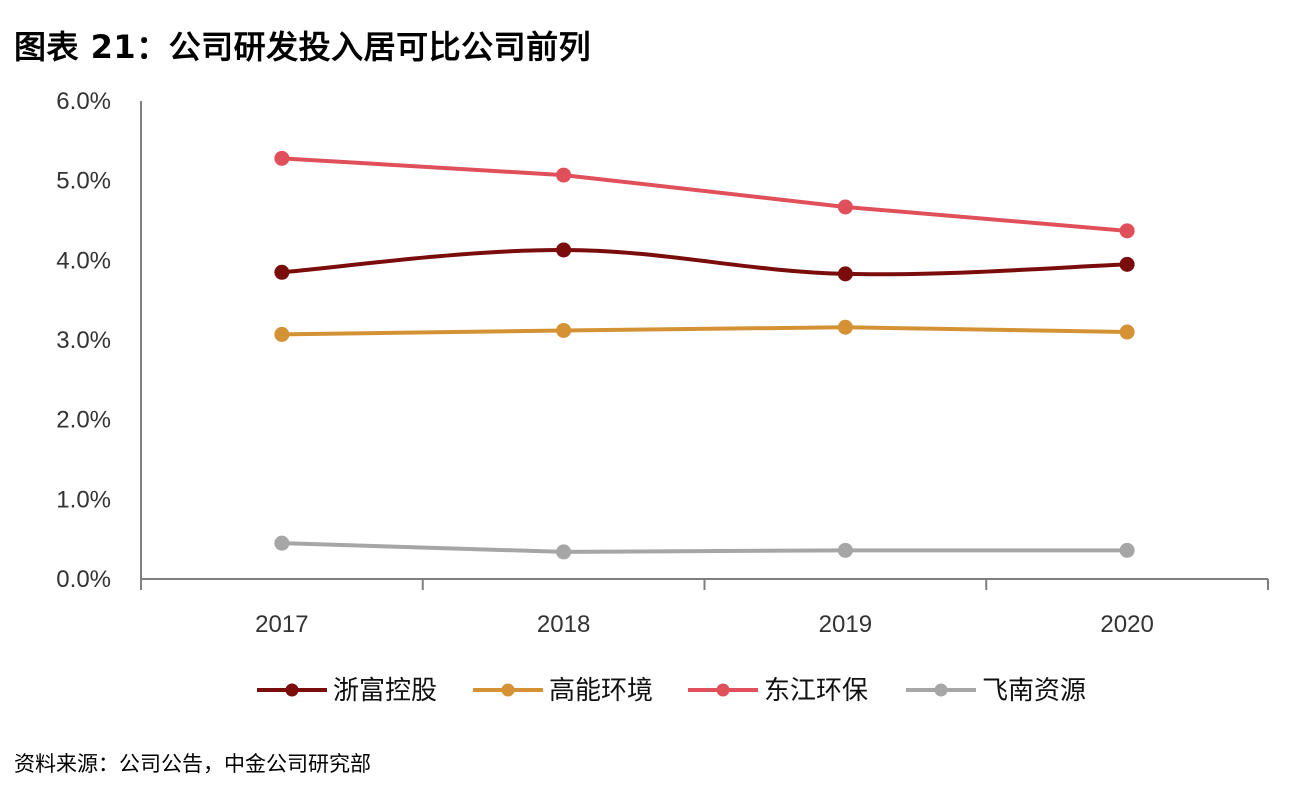 The image size is (1292, 788). What do you see at coordinates (83, 499) in the screenshot?
I see `y-tick-label: 1.0%` at bounding box center [83, 499].